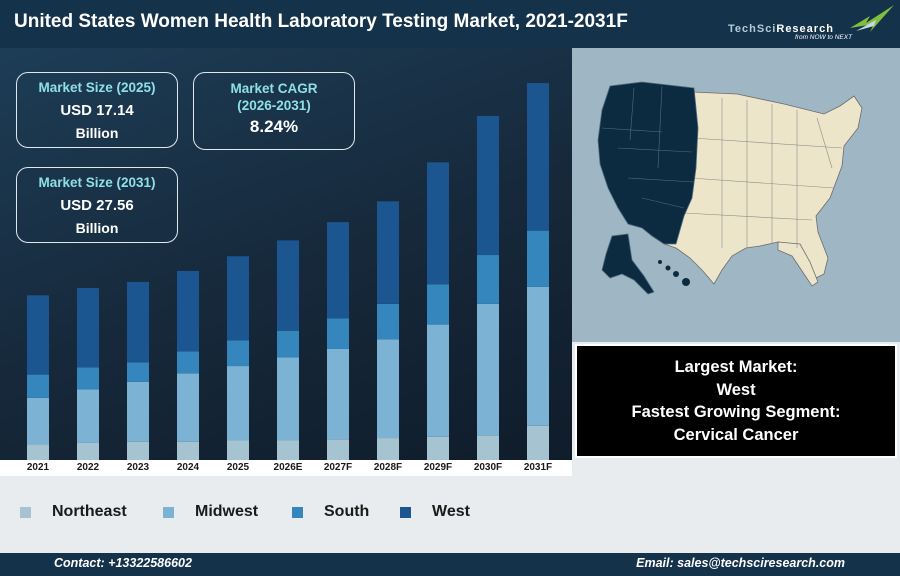  Describe the element at coordinates (274, 126) in the screenshot. I see `cagr-value: 8.24%` at that location.